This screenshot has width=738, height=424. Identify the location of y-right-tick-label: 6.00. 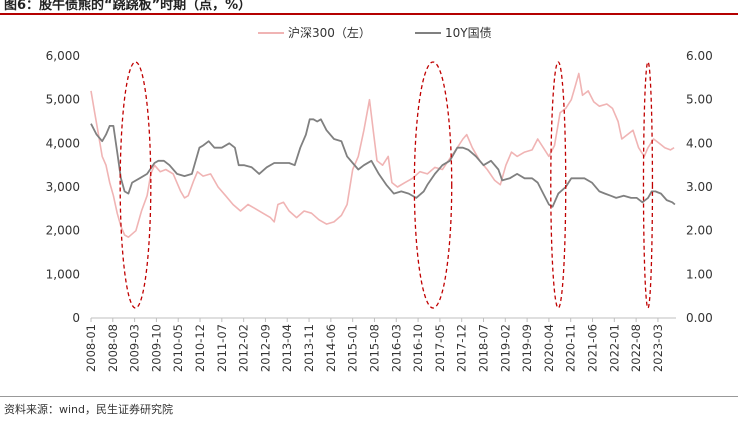
(699, 56).